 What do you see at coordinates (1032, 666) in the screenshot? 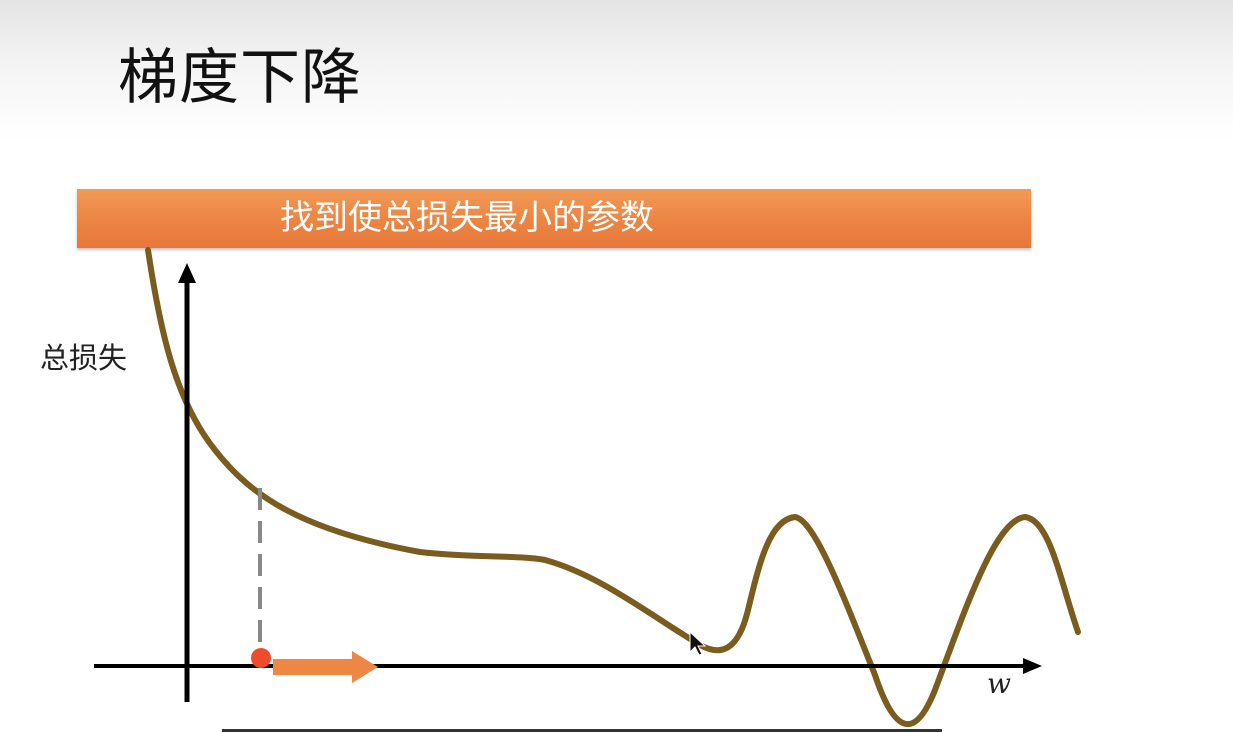
I see `x-axis-arrowhead` at bounding box center [1032, 666].